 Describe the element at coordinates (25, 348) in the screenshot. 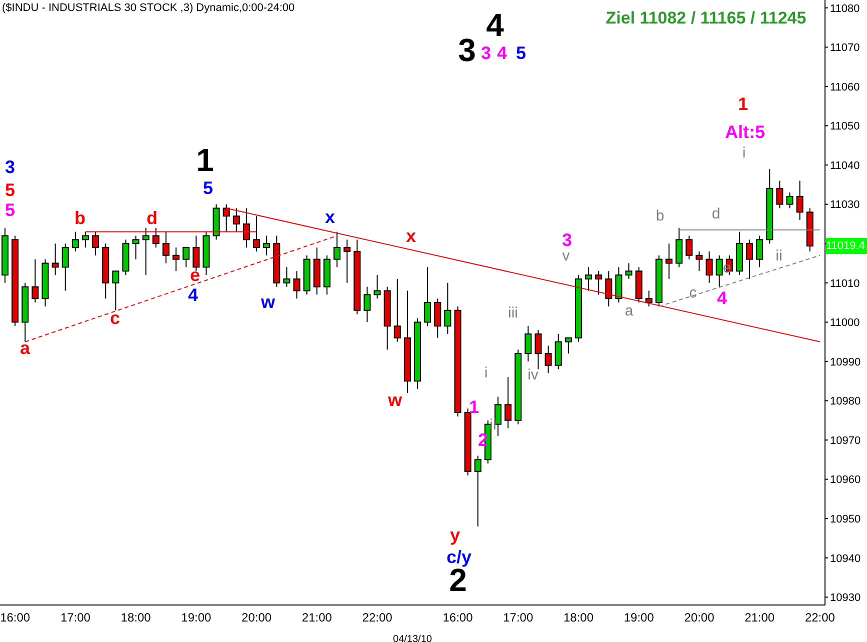

I see `annotation: a` at that location.